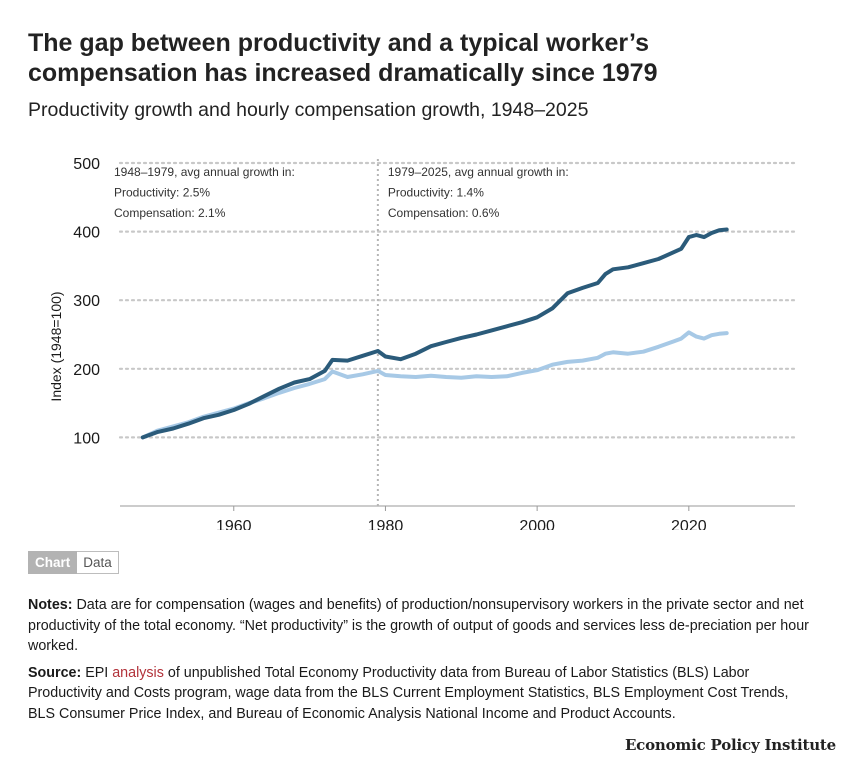  I want to click on y-tick-label: 500, so click(86, 164).